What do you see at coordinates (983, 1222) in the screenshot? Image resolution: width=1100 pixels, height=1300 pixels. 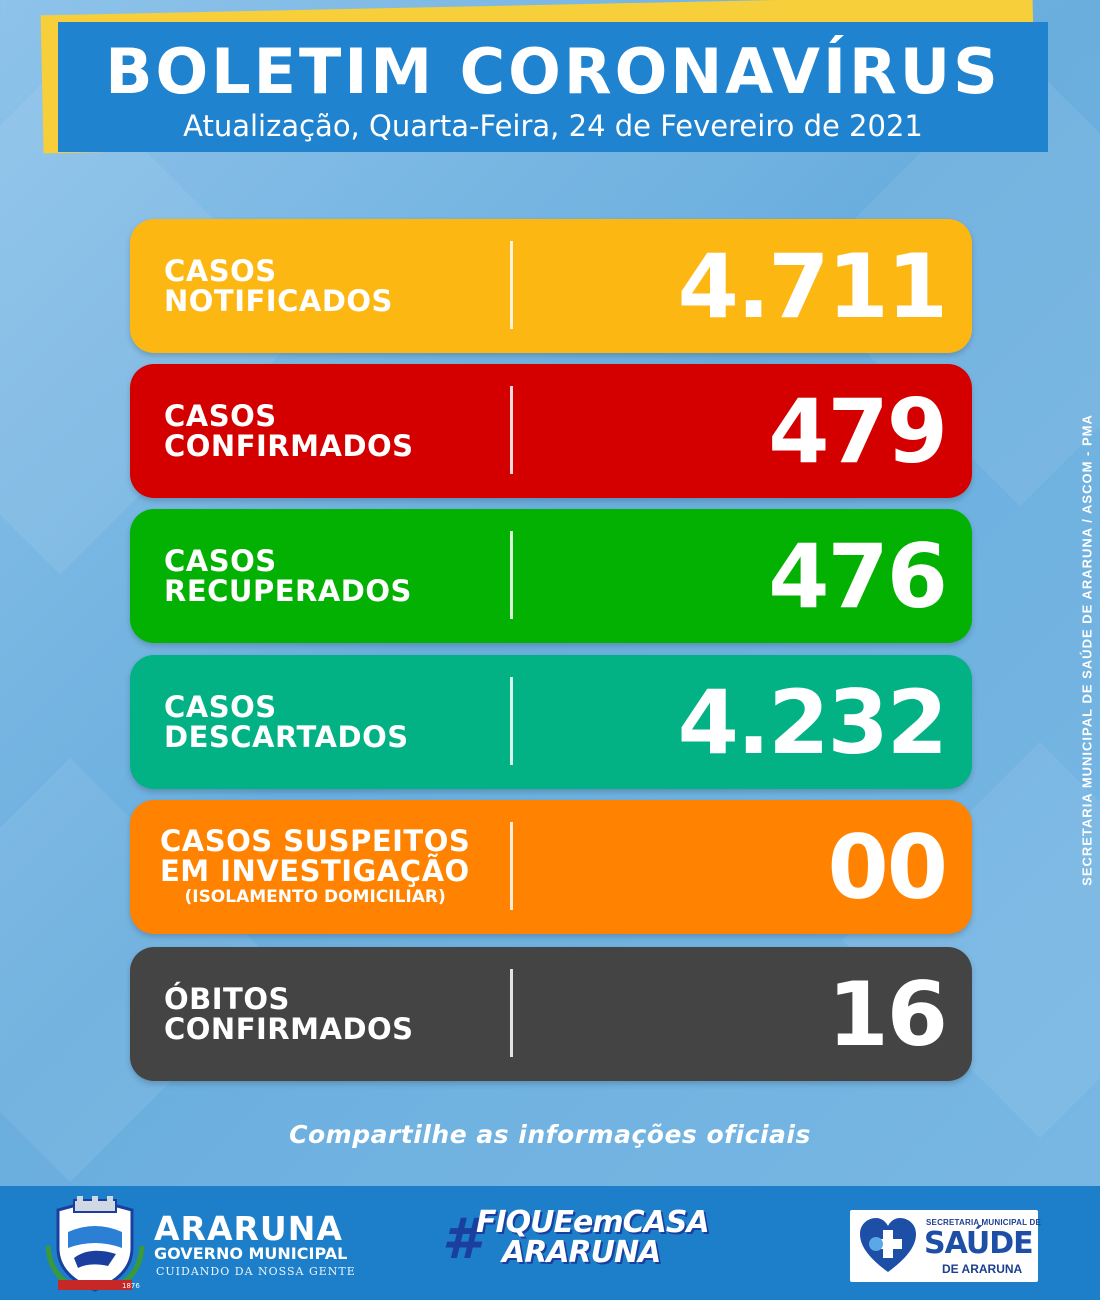 I see `health-top-text: SECRETARIA MUNICIPAL DE` at bounding box center [983, 1222].